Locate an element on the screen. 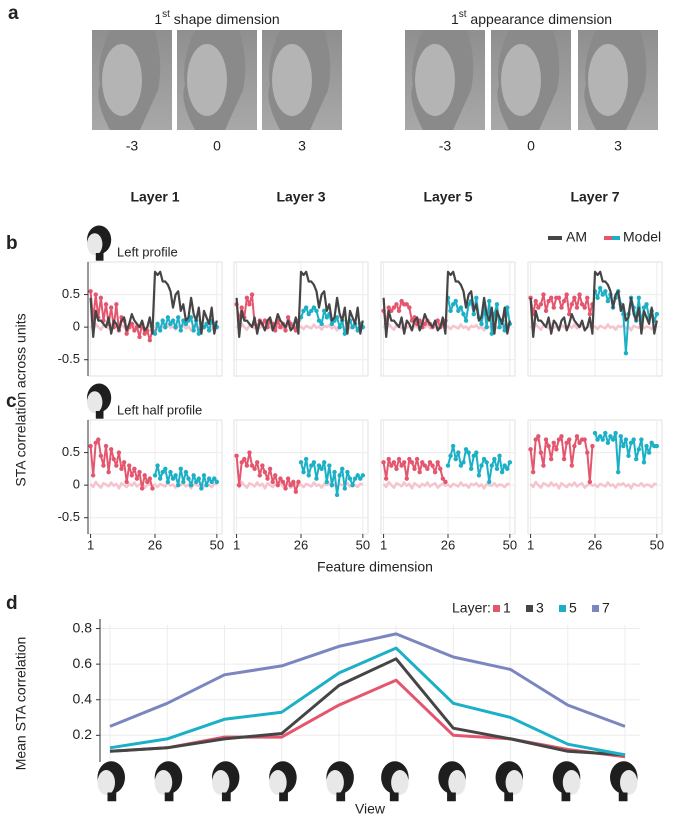 This screenshot has width=674, height=819. image-label: 0 is located at coordinates (217, 146).